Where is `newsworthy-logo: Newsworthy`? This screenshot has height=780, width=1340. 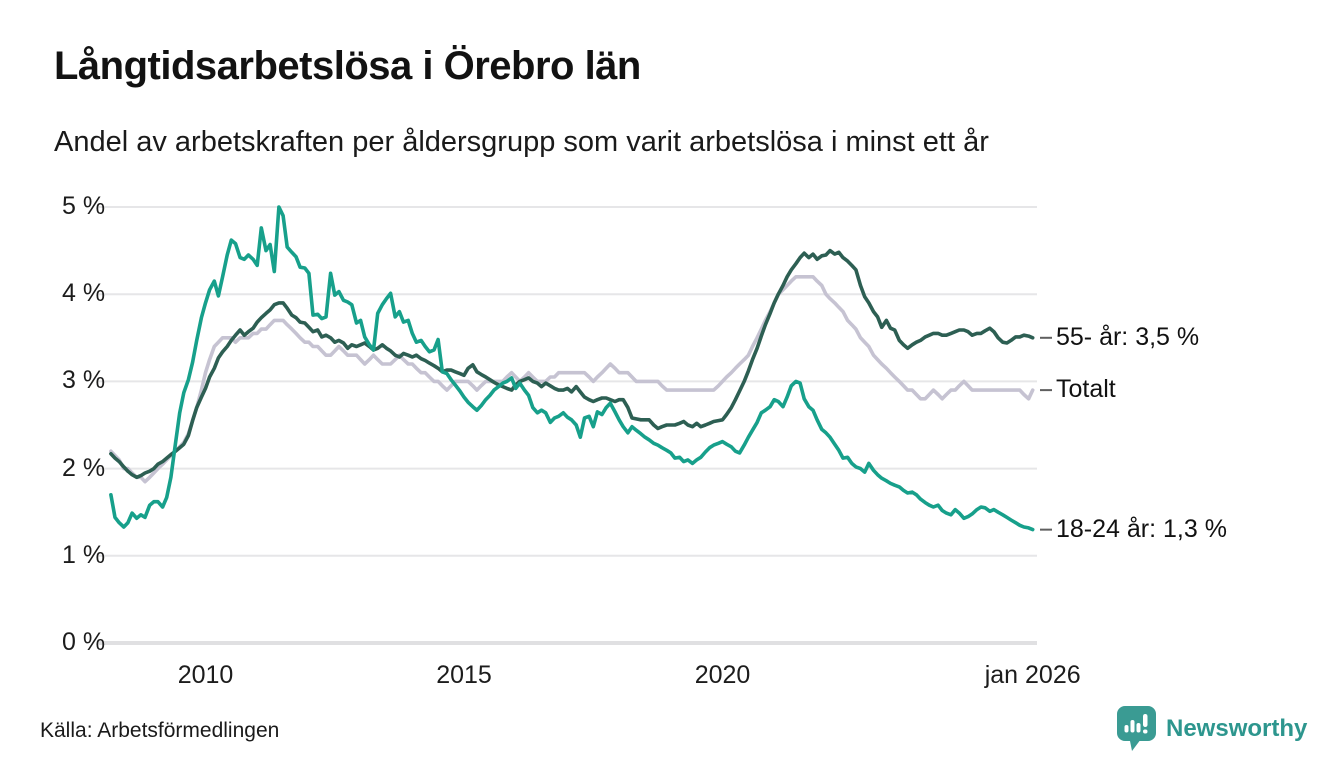 newsworthy-logo: Newsworthy is located at coordinates (1211, 728).